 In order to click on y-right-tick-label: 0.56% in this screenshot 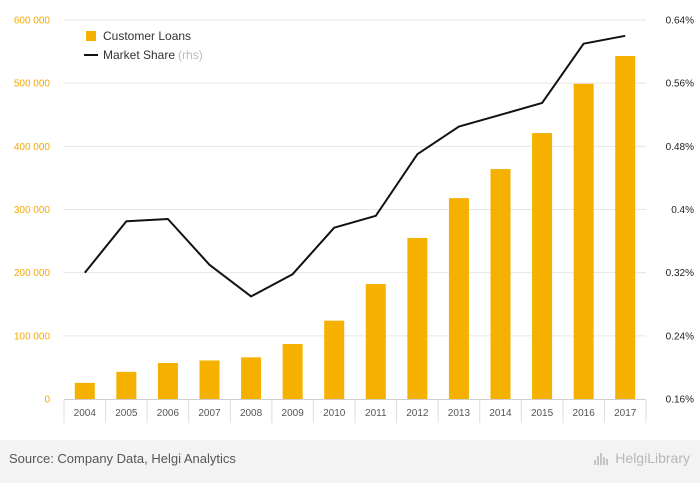, I will do `click(680, 84)`.